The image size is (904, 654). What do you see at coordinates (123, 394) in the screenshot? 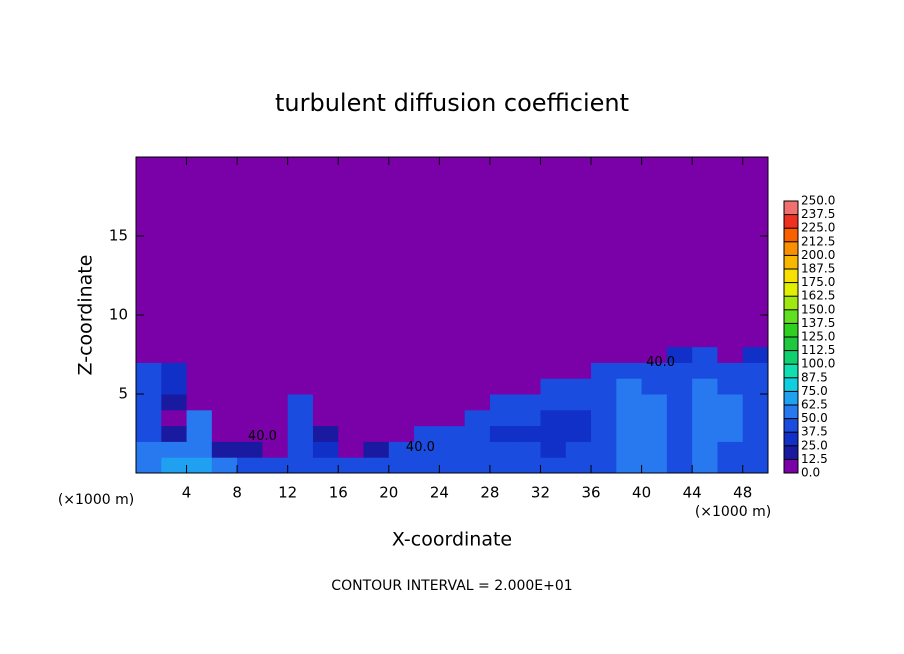
I see `y-tick-label: 5` at bounding box center [123, 394].